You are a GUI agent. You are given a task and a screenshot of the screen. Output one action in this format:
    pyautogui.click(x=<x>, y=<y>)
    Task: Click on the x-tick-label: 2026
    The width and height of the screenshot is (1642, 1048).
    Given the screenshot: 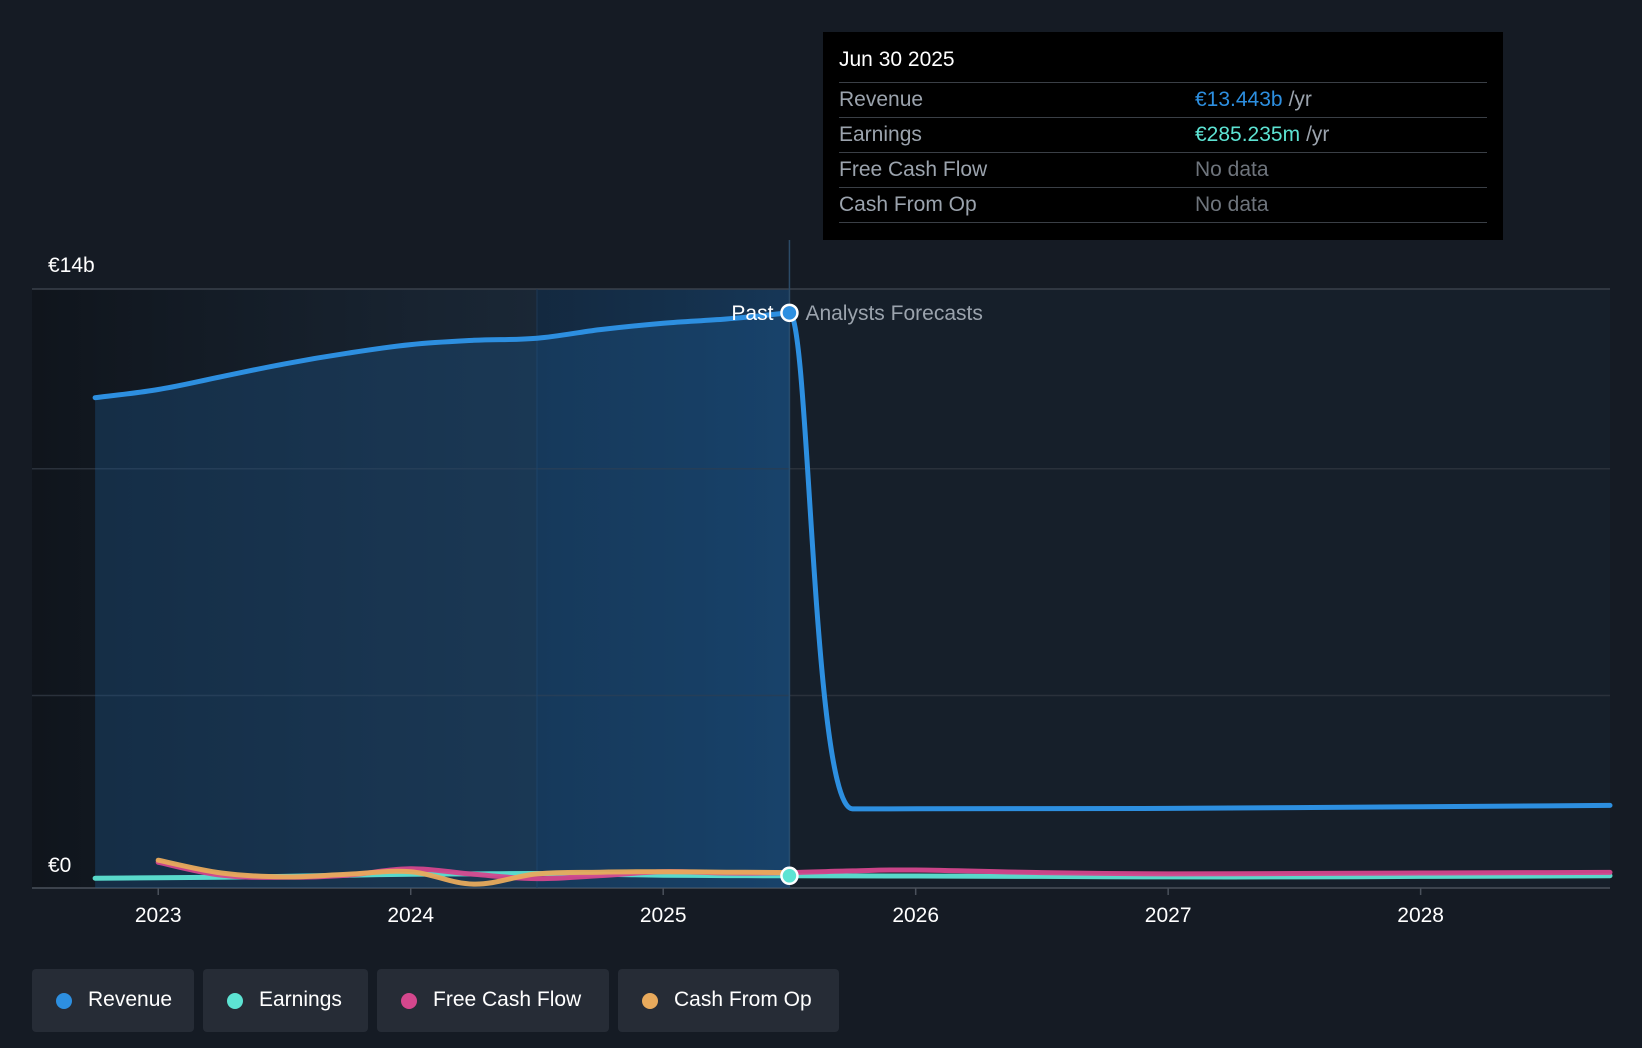 What is the action you would take?
    pyautogui.click(x=915, y=915)
    